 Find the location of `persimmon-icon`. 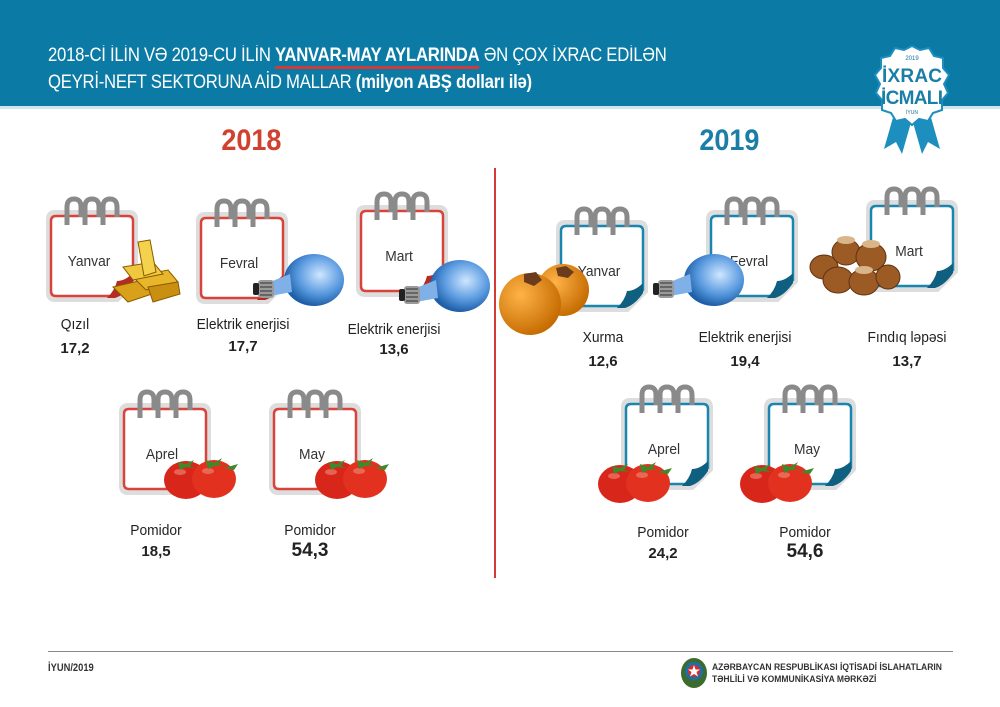

persimmon-icon is located at coordinates (545, 302).